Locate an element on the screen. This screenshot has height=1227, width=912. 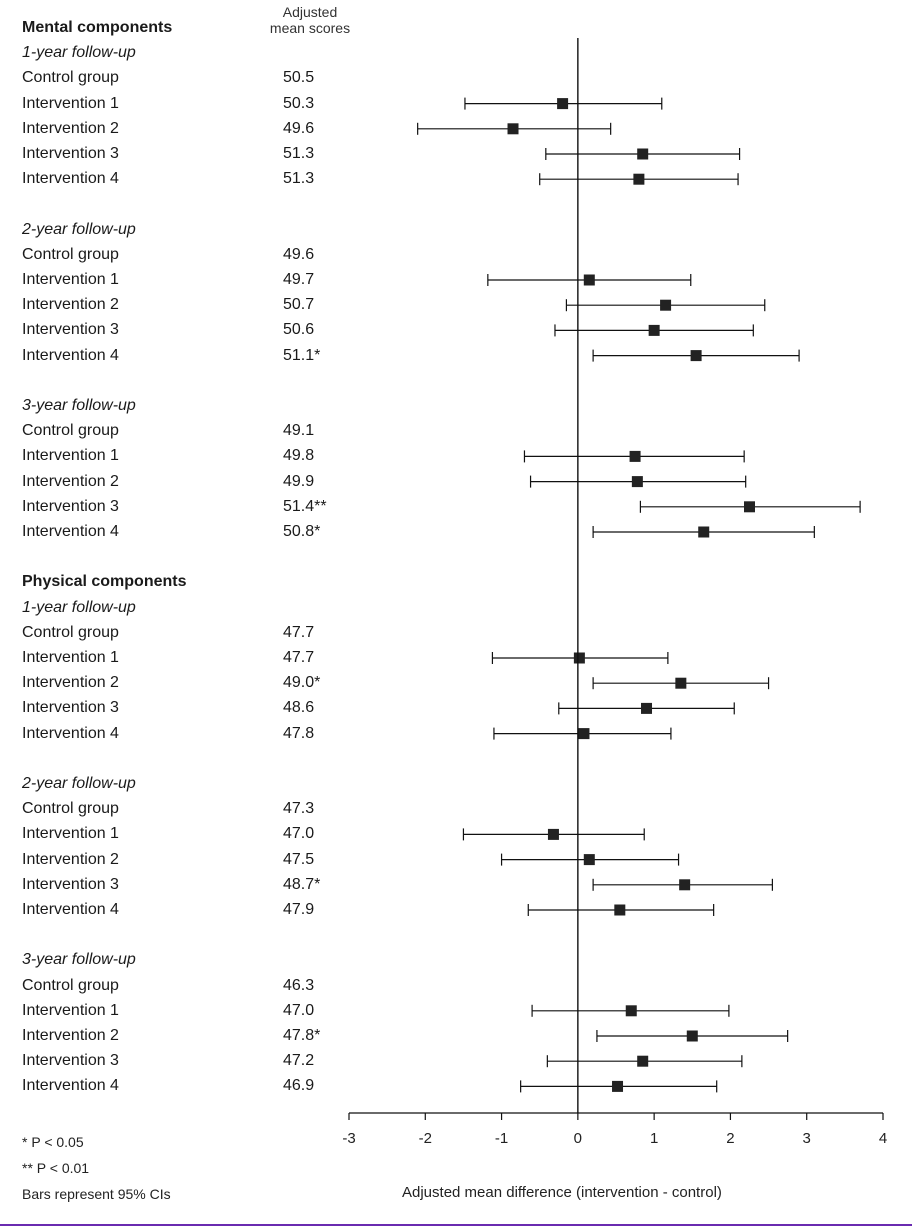
adjusted-mean-score: 47.9 is located at coordinates (299, 909).